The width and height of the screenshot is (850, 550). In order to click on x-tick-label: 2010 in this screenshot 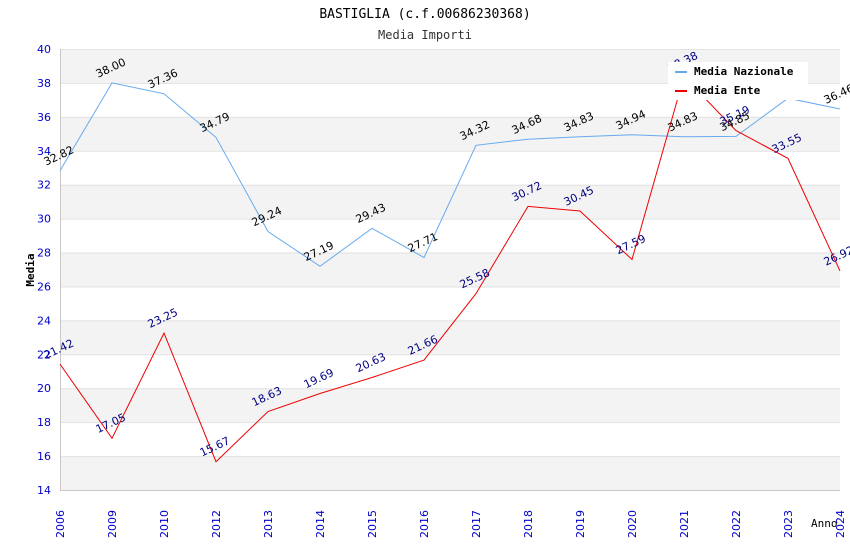, I will do `click(164, 524)`.